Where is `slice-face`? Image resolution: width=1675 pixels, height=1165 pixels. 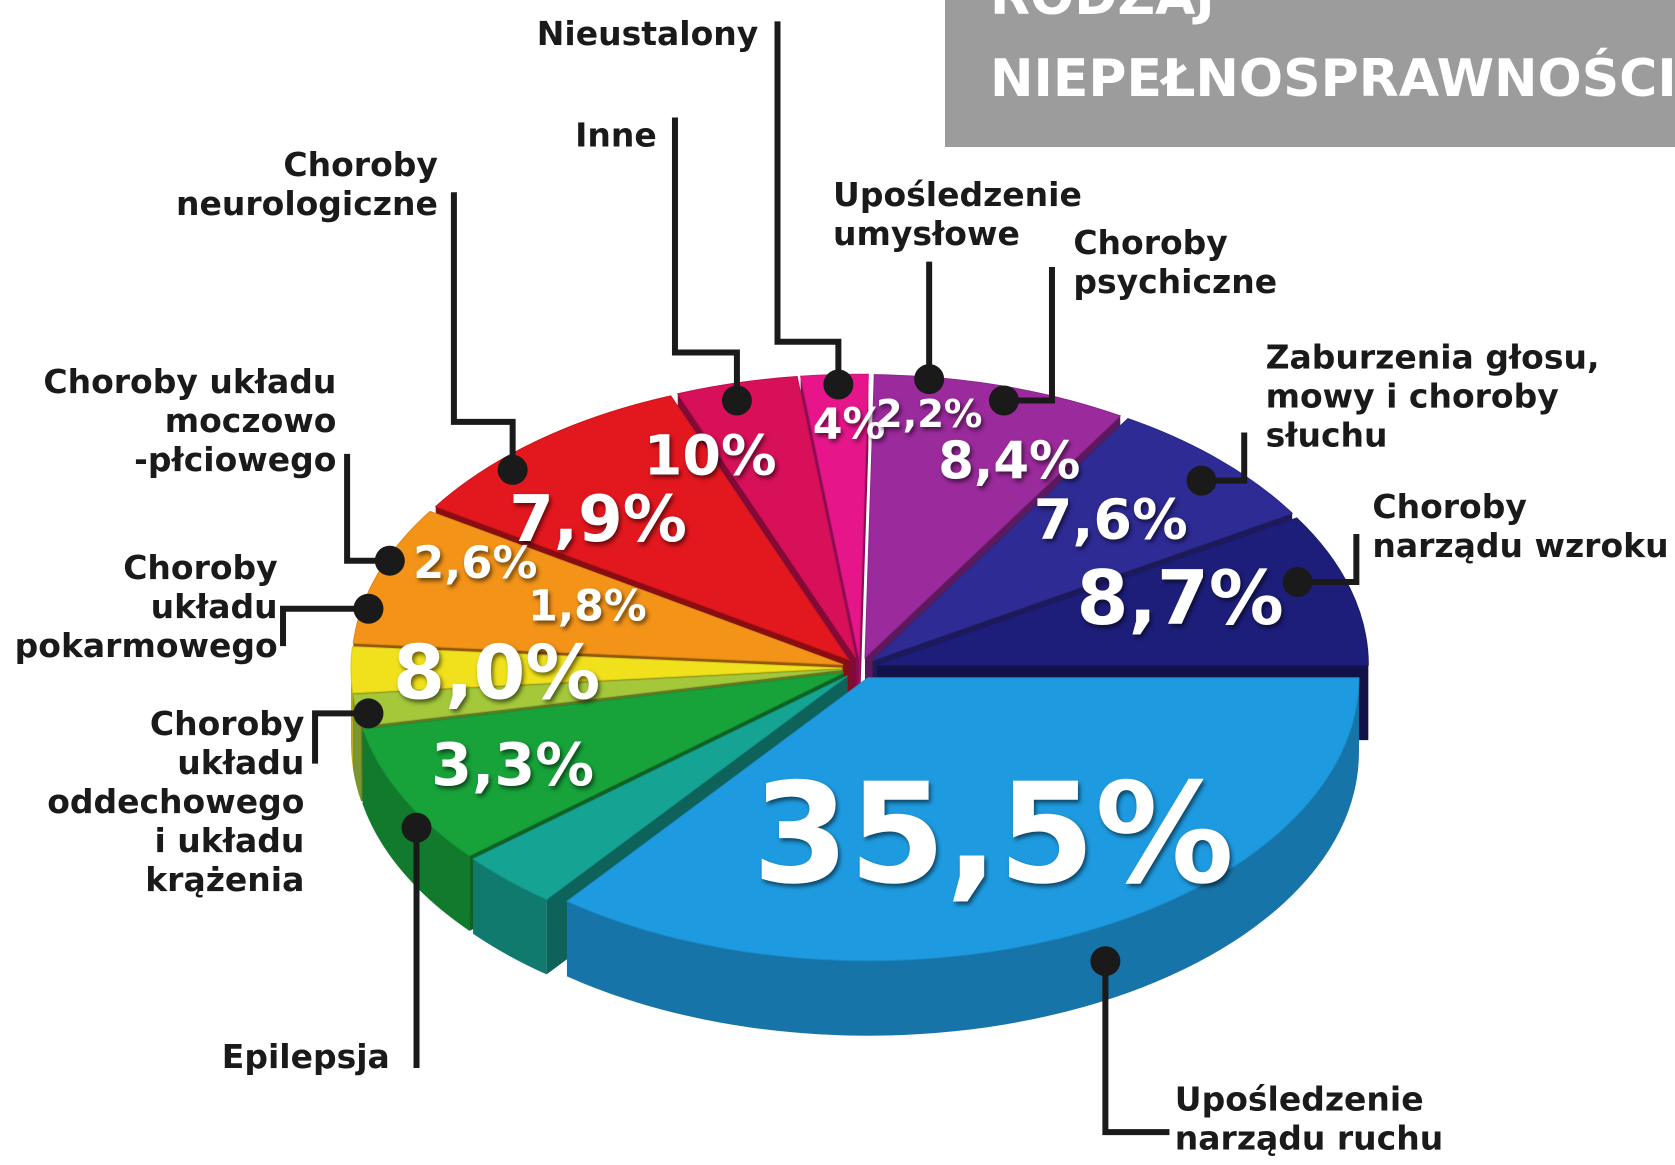 slice-face is located at coordinates (864, 553).